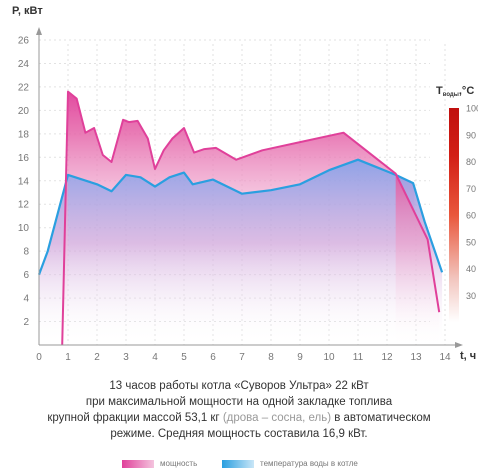 Image resolution: width=478 pixels, height=474 pixels. I want to click on y-axis-arrow, so click(39, 31).